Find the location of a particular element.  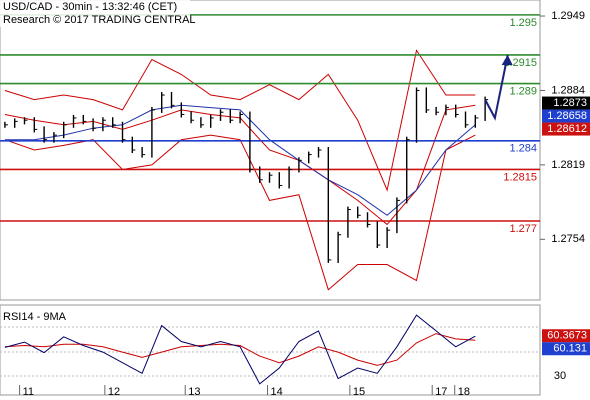

rsi-line is located at coordinates (240, 349).